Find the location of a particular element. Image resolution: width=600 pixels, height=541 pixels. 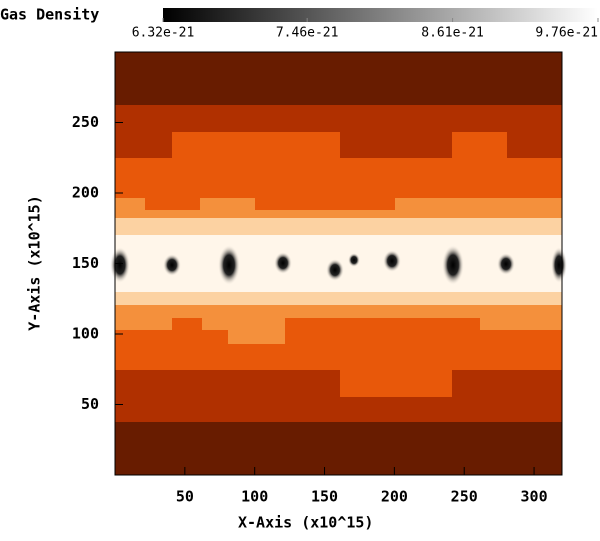

x-tick-label: 100 is located at coordinates (254, 497).